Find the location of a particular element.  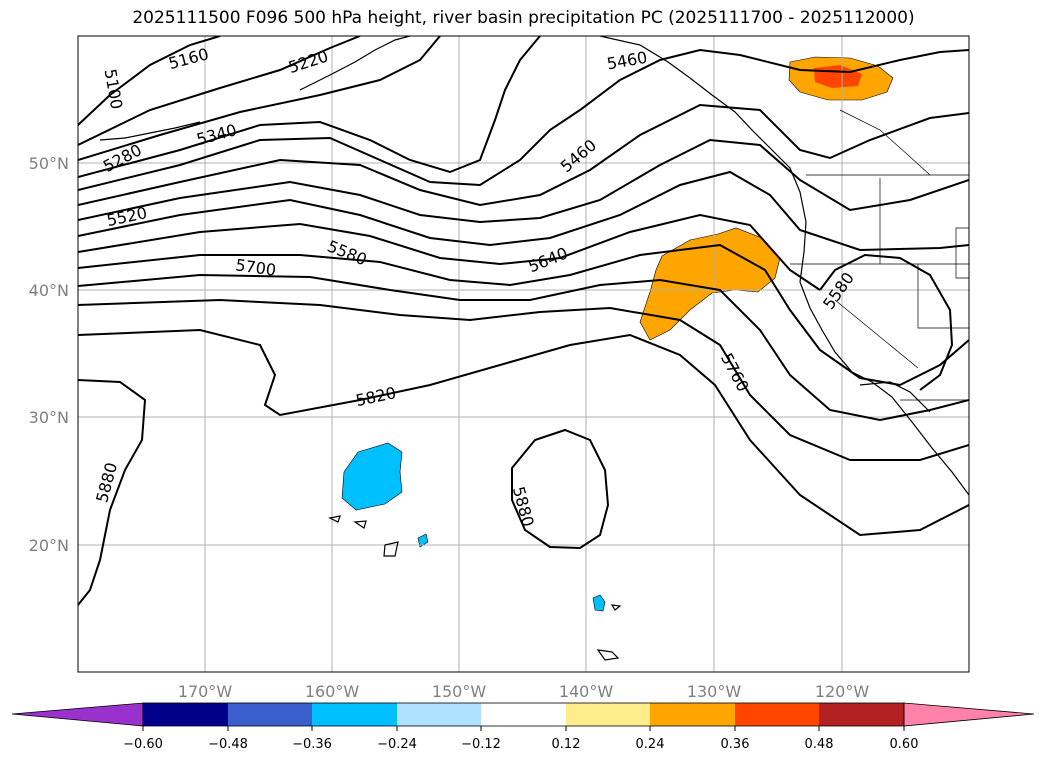

latitude-labels: 50°N 40°N 30°N 20°N is located at coordinates (49, 354).